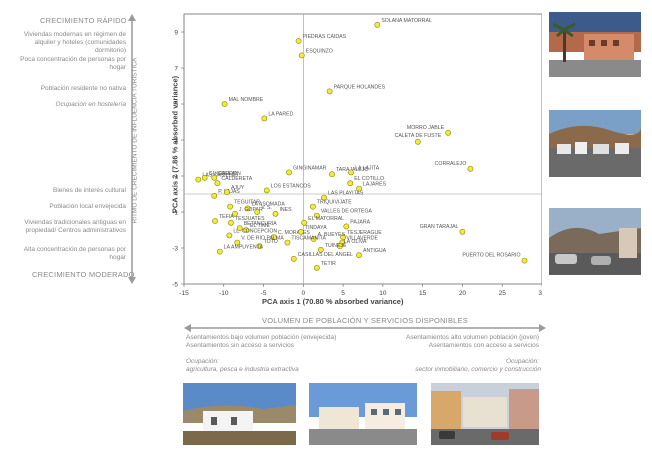 Image resolution: width=652 pixels, height=450 pixels. Describe the element at coordinates (319, 51) in the screenshot. I see `point-label: ESQUINZO` at that location.